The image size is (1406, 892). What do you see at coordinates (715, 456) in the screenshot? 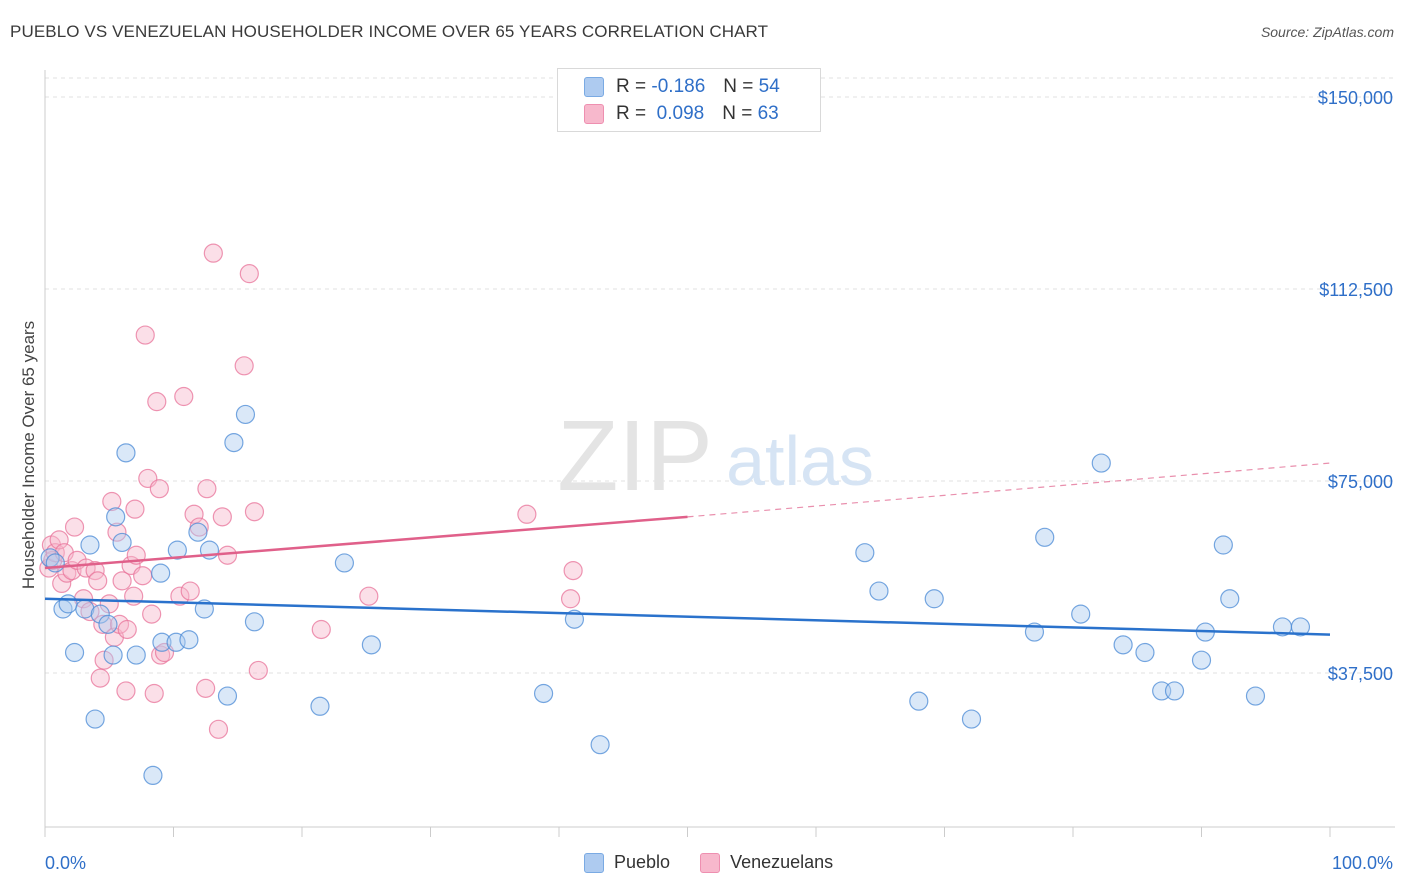
I see `zipatlas-watermark: ZIP atlas` at bounding box center [715, 456].